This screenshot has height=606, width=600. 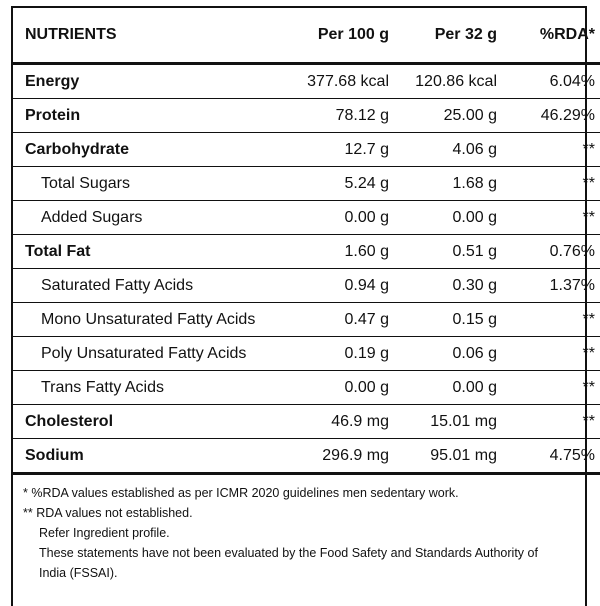 What do you see at coordinates (443, 115) in the screenshot?
I see `nutrient-value: 25.00 g` at bounding box center [443, 115].